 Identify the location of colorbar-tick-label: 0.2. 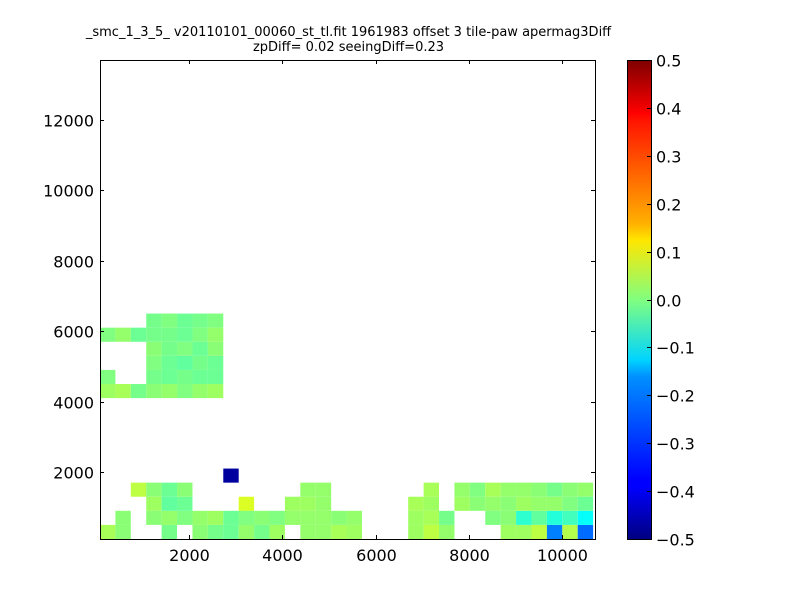
(668, 205).